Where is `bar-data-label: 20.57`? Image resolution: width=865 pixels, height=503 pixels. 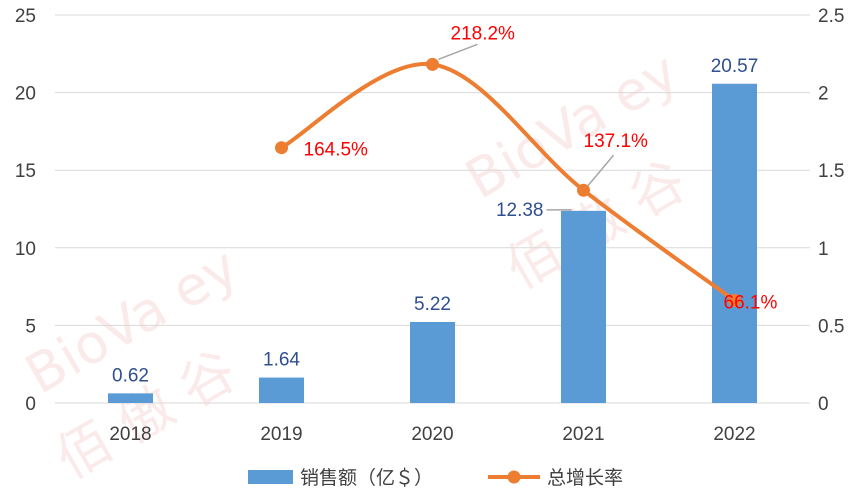 bar-data-label: 20.57 is located at coordinates (735, 66).